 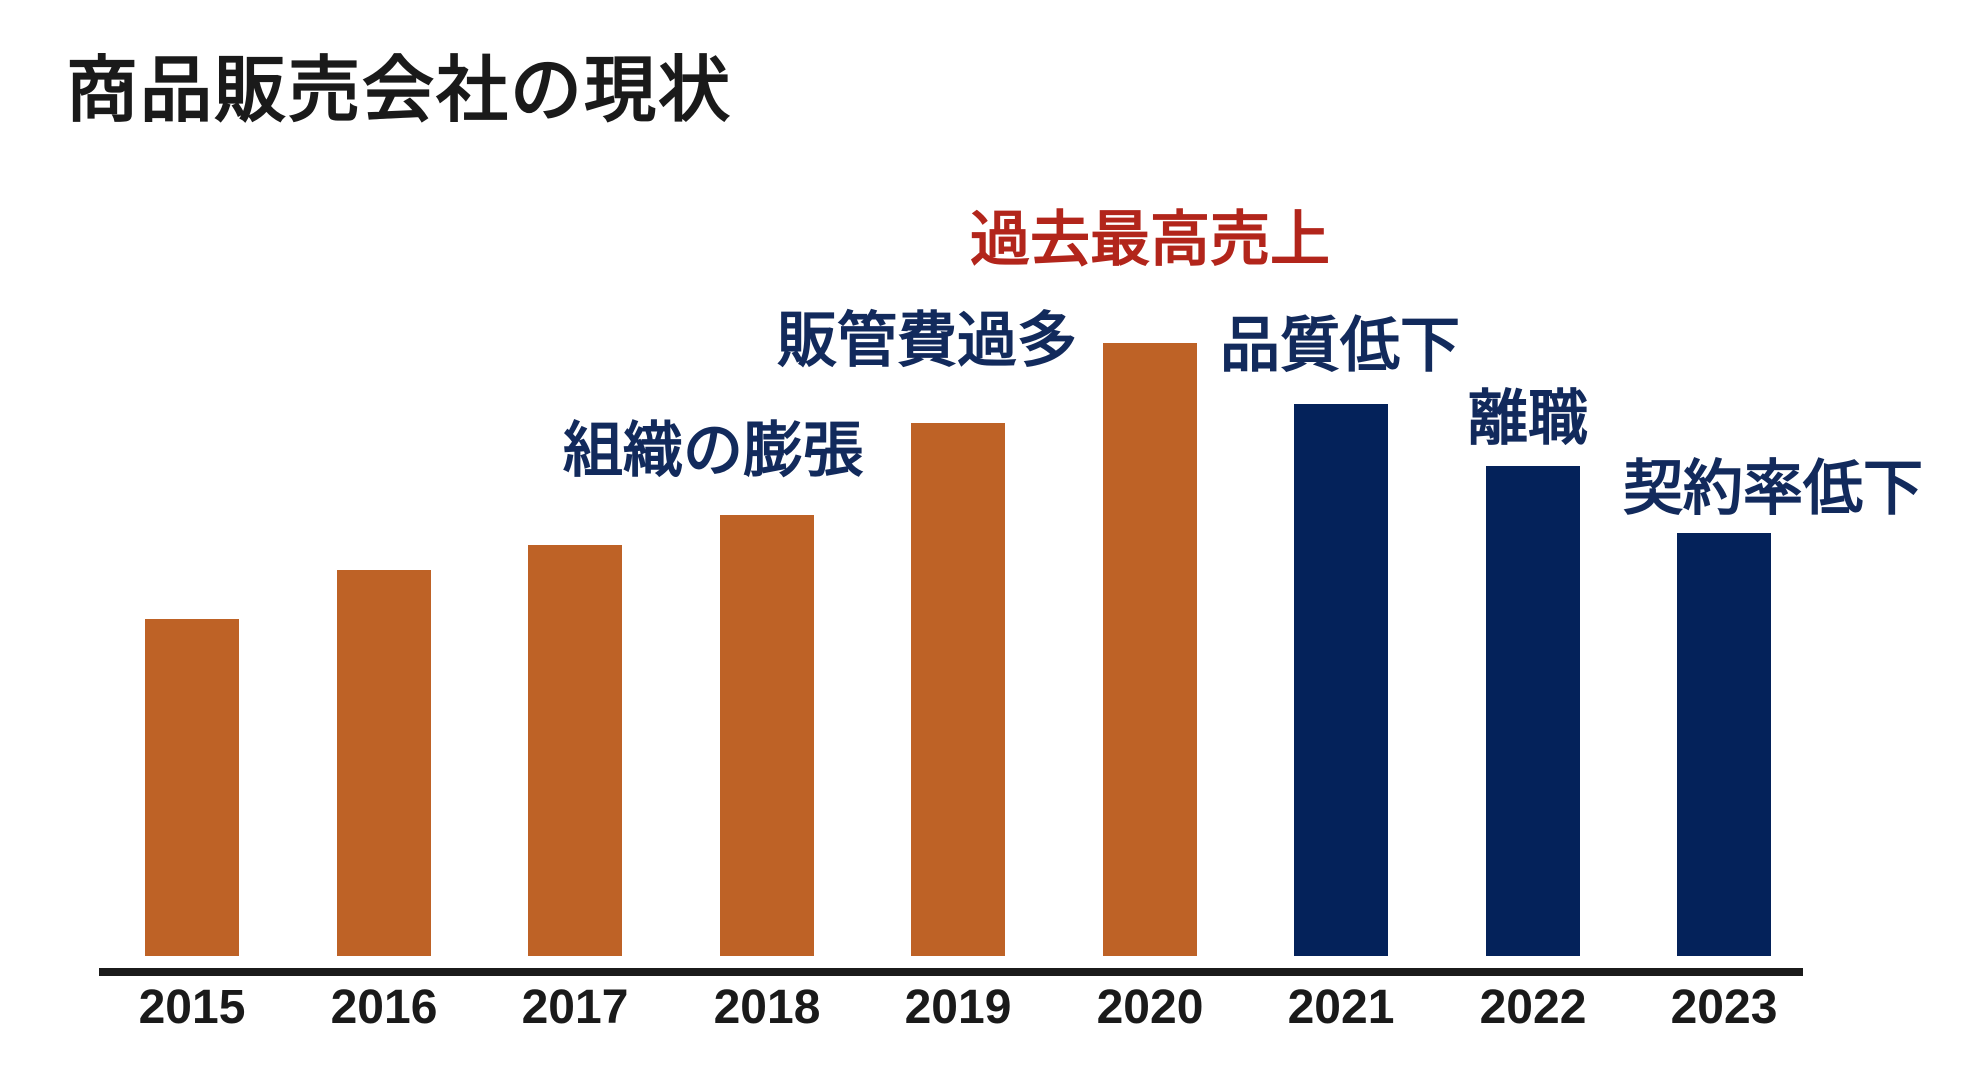 What do you see at coordinates (767, 1007) in the screenshot?
I see `x-tick-label-2018: 2018` at bounding box center [767, 1007].